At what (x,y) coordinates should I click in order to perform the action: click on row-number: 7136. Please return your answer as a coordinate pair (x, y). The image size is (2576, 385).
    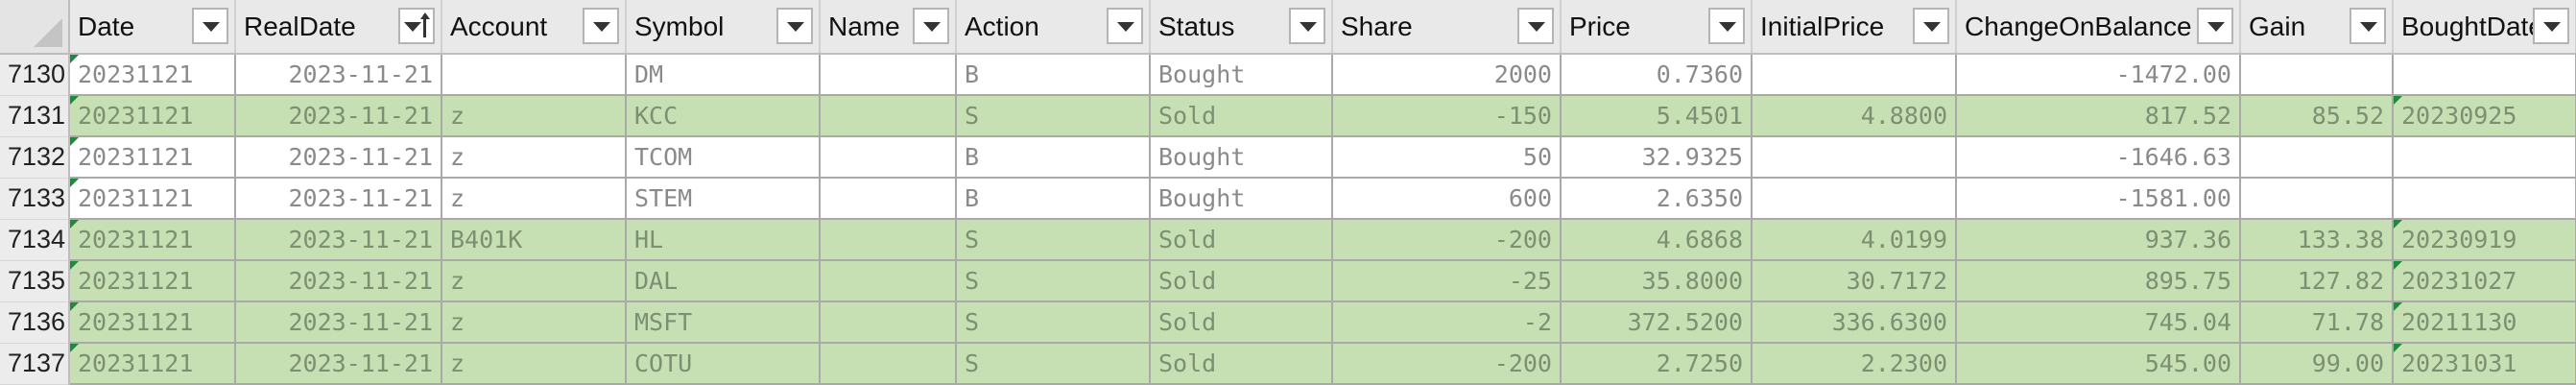
    Looking at the image, I should click on (35, 322).